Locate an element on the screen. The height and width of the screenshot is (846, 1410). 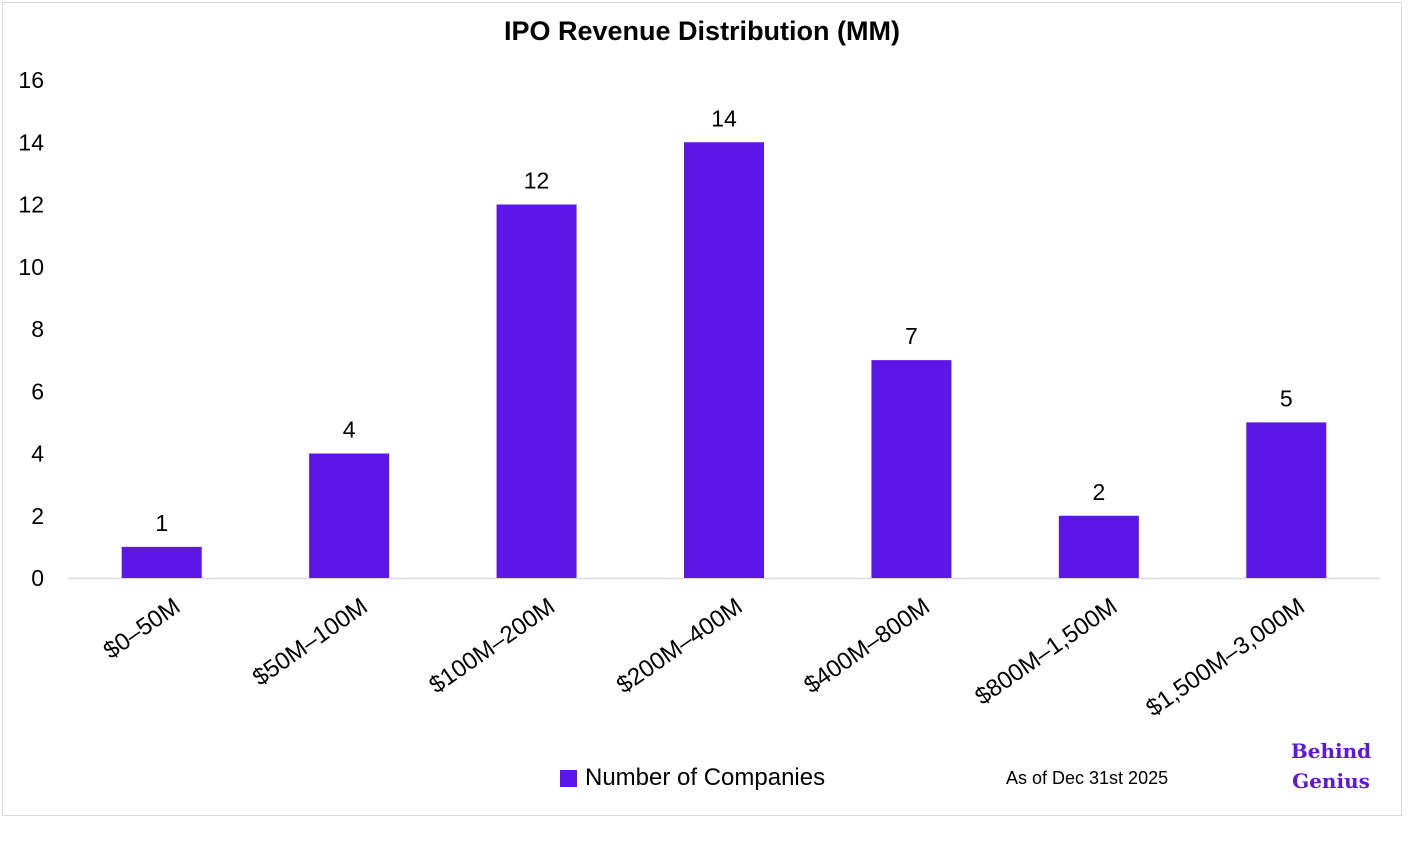
y-tick-label: 16 is located at coordinates (31, 80).